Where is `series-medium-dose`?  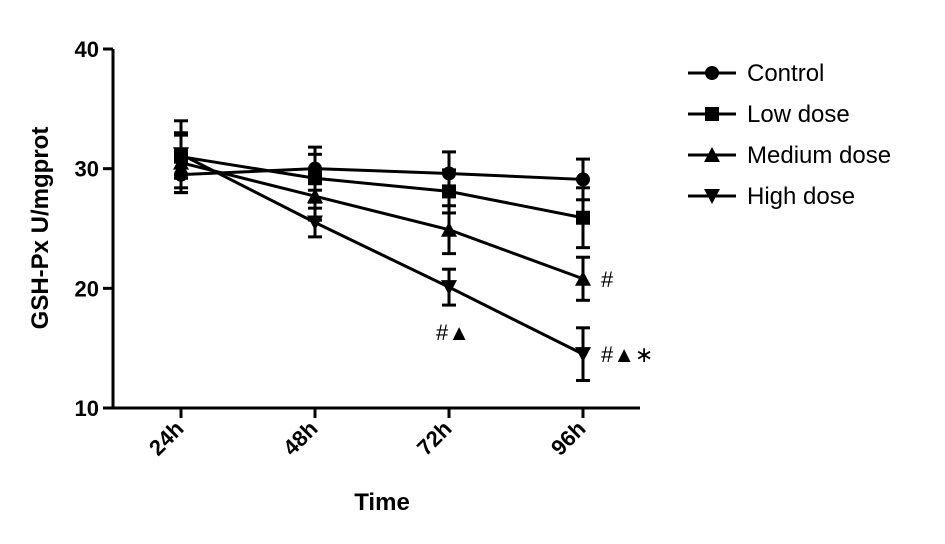
series-medium-dose is located at coordinates (382, 216).